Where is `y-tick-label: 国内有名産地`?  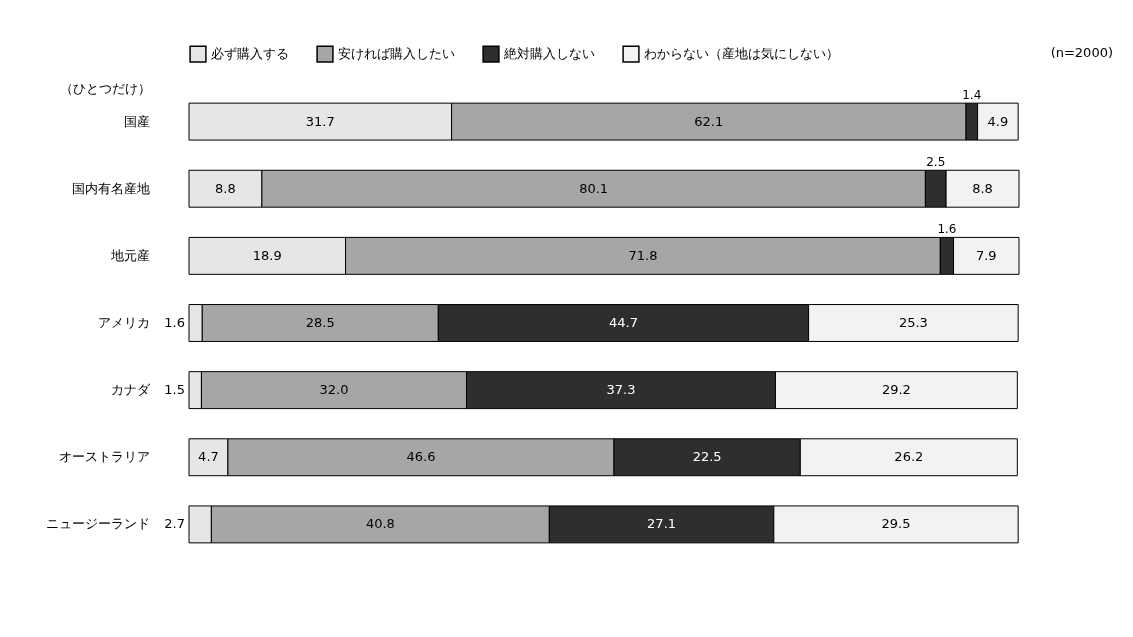 y-tick-label: 国内有名産地 is located at coordinates (110, 188).